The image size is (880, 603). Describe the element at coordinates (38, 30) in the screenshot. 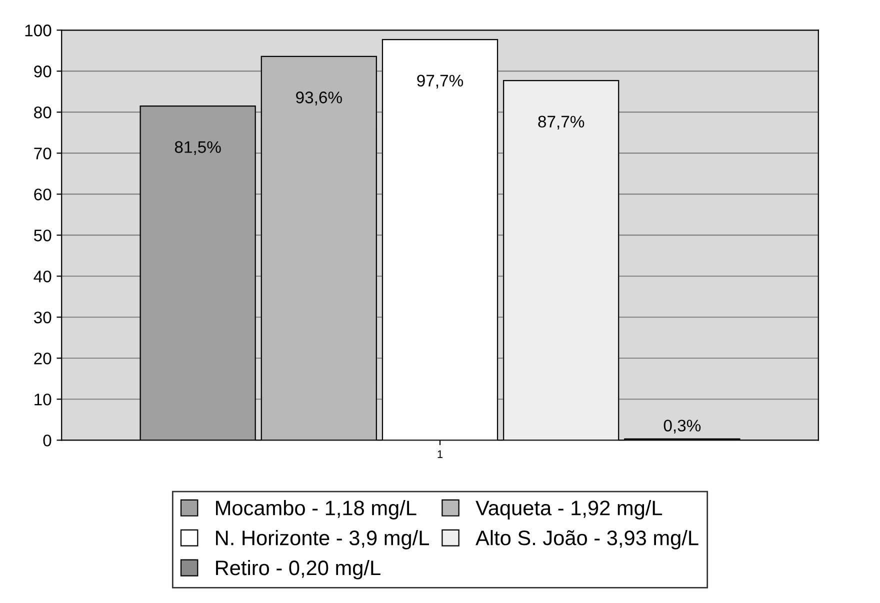

I see `y-tick-label: 100` at that location.